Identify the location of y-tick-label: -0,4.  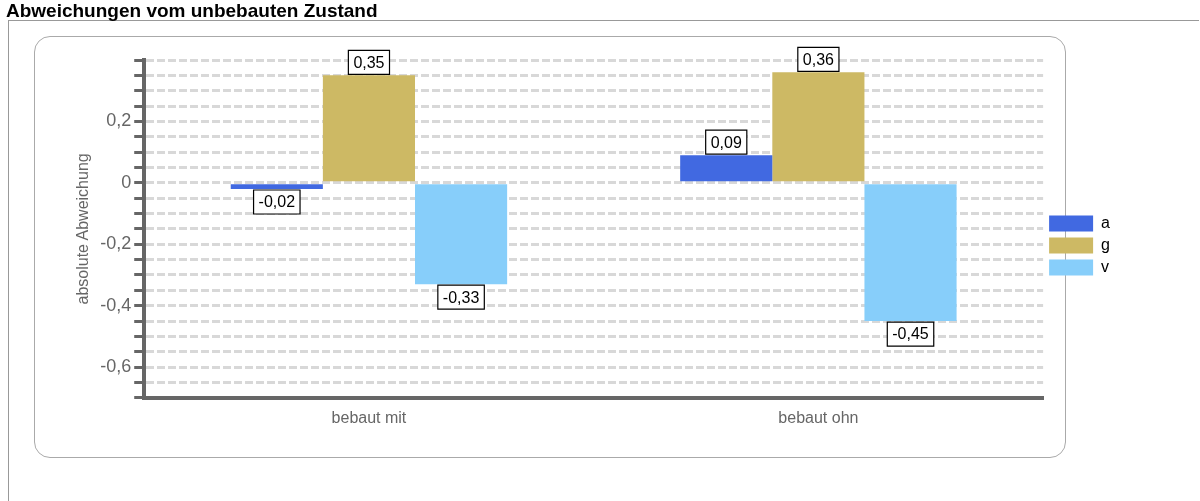
(116, 304).